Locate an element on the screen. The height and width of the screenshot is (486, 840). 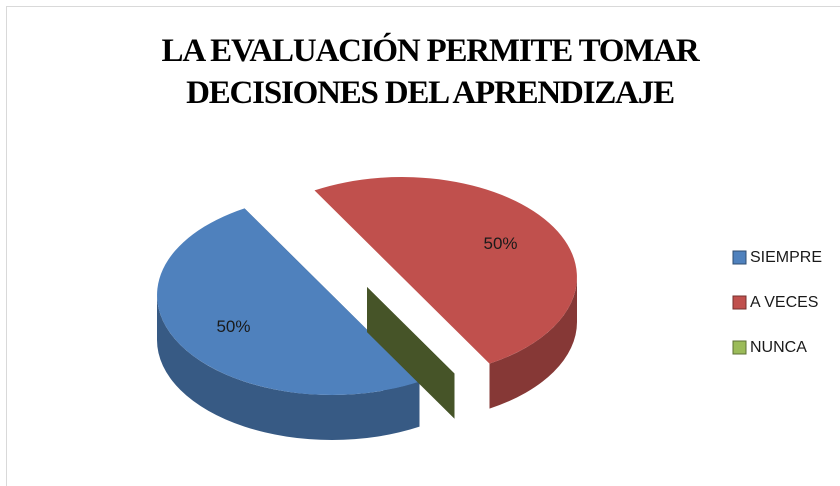
legend-label: NUNCA is located at coordinates (778, 347).